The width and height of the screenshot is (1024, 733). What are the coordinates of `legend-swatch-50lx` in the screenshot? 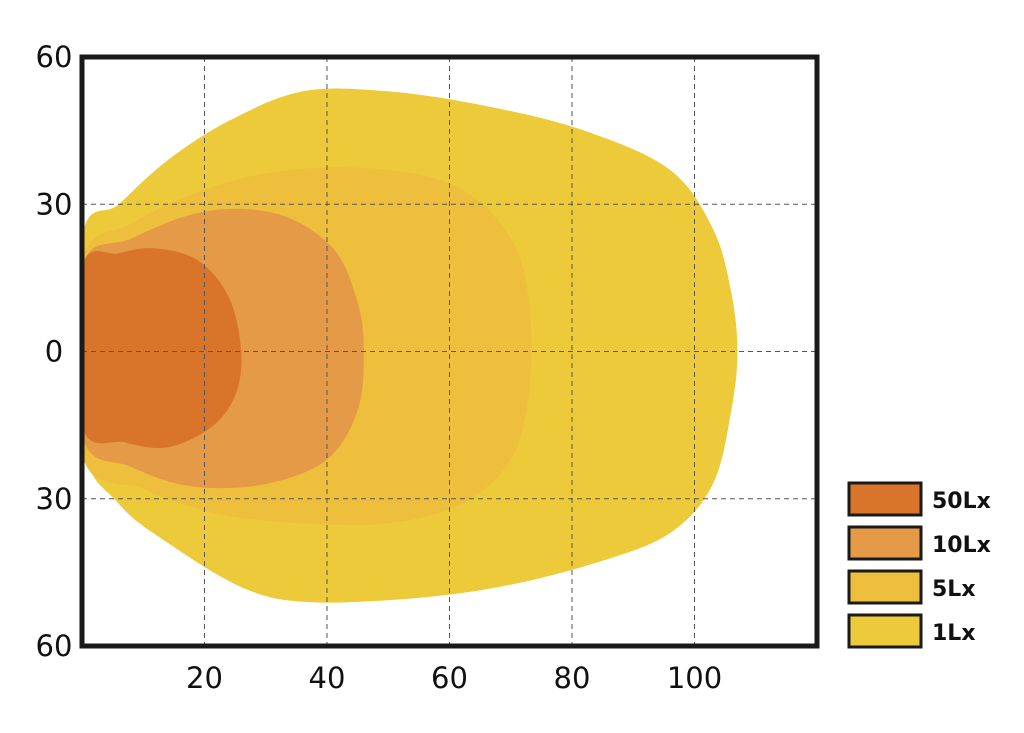 It's located at (885, 499).